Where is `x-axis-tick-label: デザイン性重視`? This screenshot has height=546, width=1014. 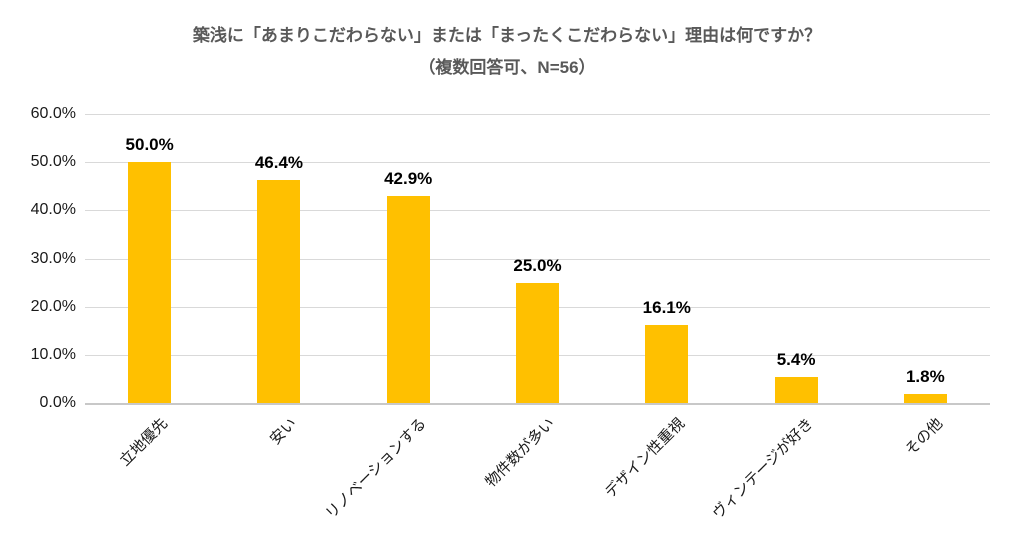 x-axis-tick-label: デザイン性重視 is located at coordinates (644, 458).